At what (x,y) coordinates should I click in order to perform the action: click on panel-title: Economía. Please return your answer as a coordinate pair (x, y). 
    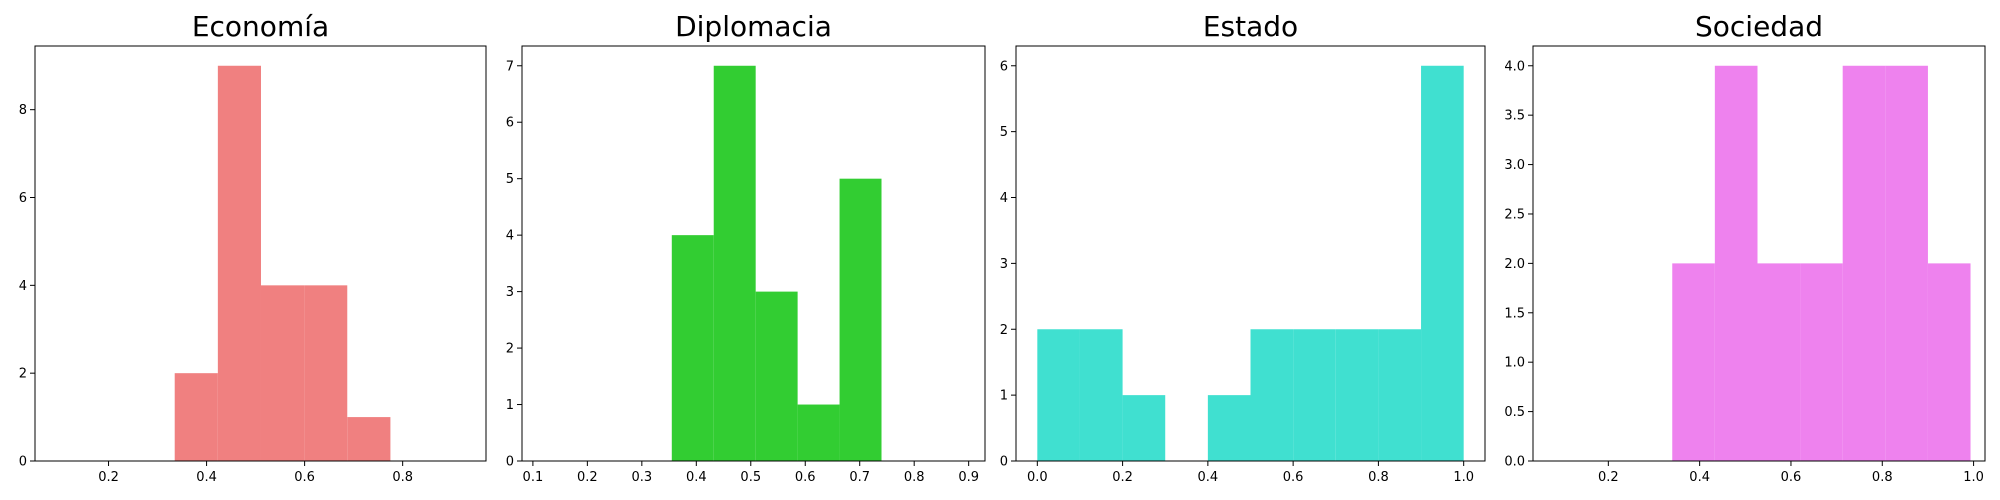
    Looking at the image, I should click on (260, 26).